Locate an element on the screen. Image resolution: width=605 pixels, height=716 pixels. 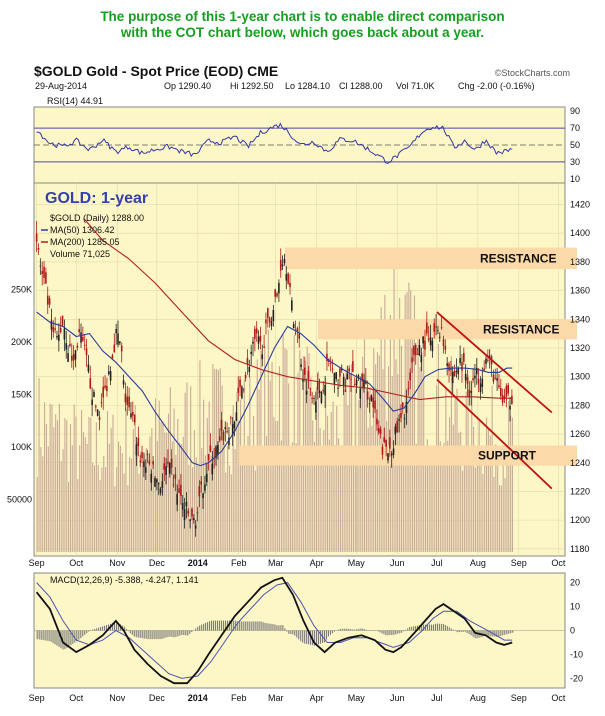
price-tick-label: 1320 is located at coordinates (580, 348).